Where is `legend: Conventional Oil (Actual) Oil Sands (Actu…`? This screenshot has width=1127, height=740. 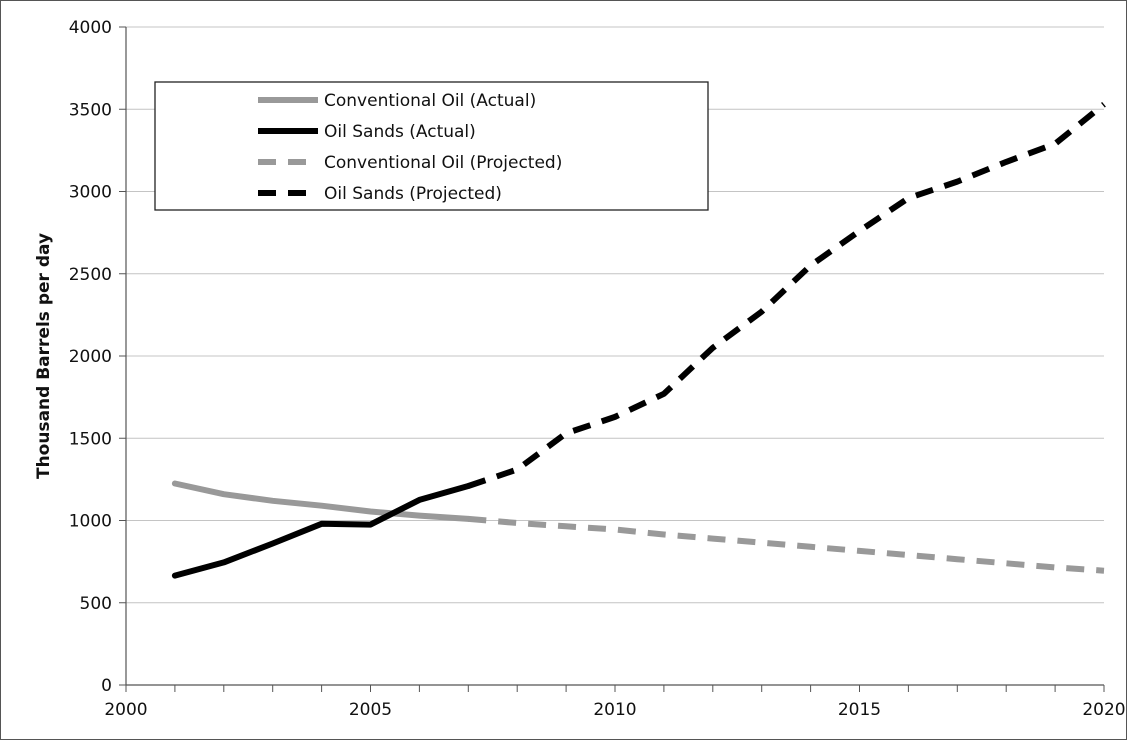 legend: Conventional Oil (Actual) Oil Sands (Actu… is located at coordinates (431, 146).